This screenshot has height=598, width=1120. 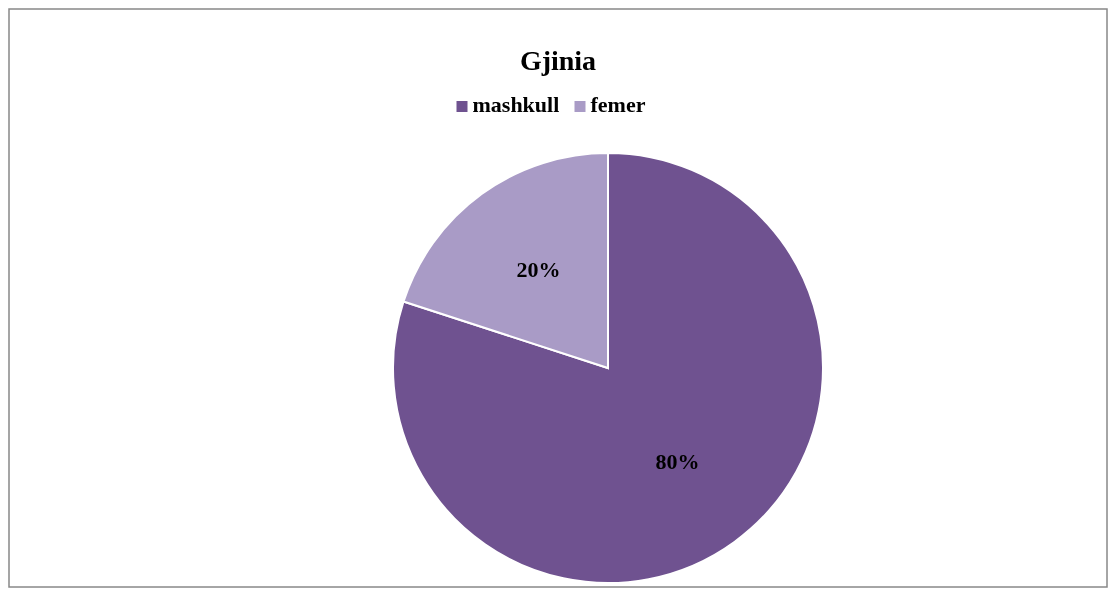 What do you see at coordinates (677, 461) in the screenshot?
I see `data-label: 80%` at bounding box center [677, 461].